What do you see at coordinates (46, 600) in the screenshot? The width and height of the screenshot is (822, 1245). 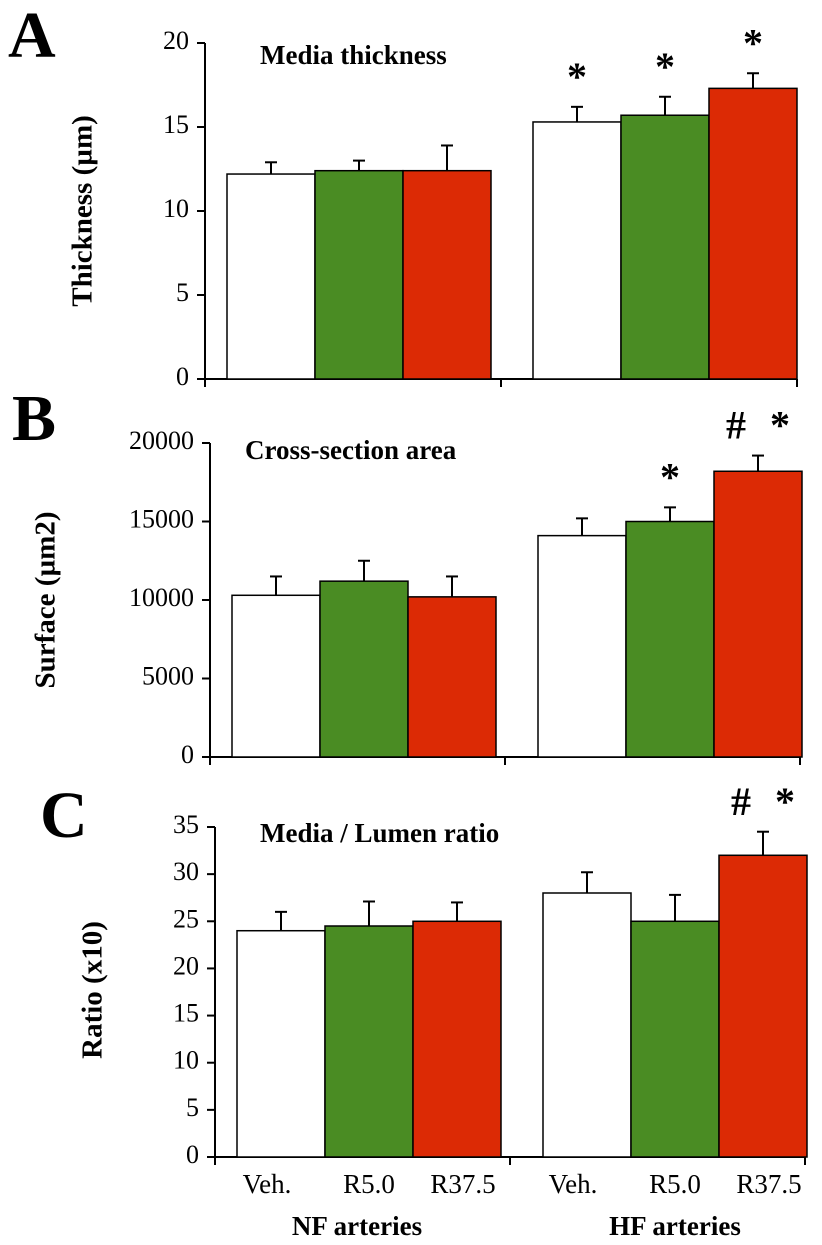 I see `y-axis-label: Surface (µm2)` at bounding box center [46, 600].